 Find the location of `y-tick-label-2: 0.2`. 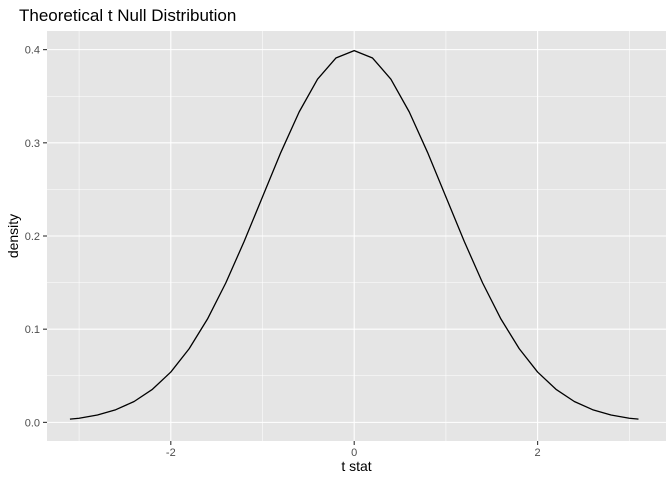

y-tick-label-2: 0.2 is located at coordinates (32, 237).